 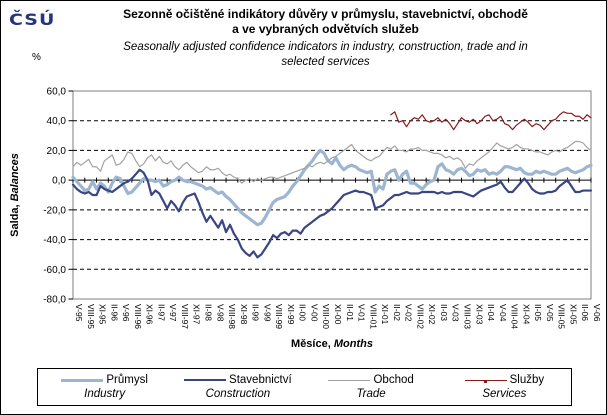 What do you see at coordinates (479, 314) in the screenshot?
I see `x-tick-label: XI-03` at bounding box center [479, 314].